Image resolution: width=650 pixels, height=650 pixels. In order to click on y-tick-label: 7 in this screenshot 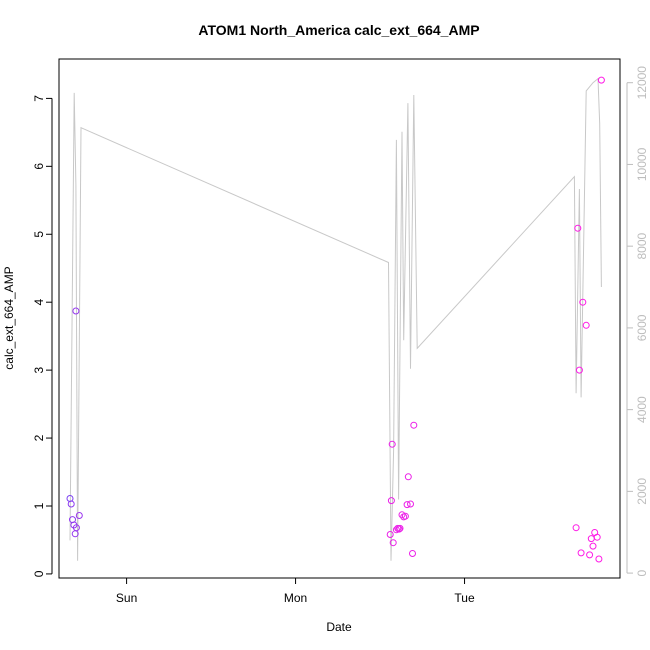, I will do `click(39, 98)`.